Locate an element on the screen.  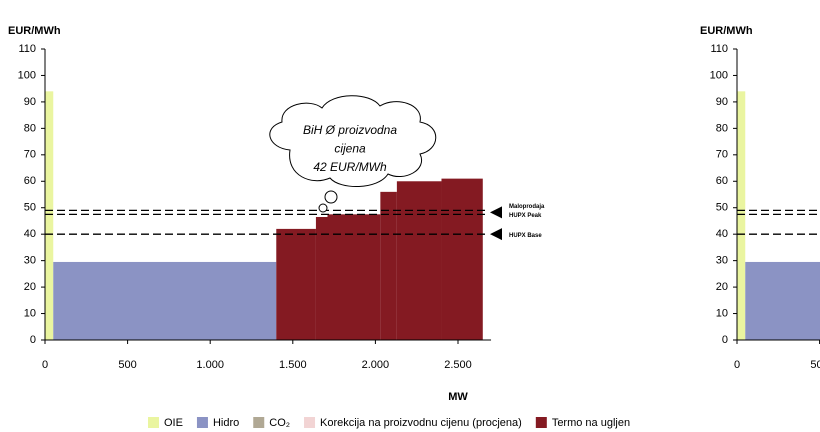
legend-label: CO₂ is located at coordinates (279, 423).